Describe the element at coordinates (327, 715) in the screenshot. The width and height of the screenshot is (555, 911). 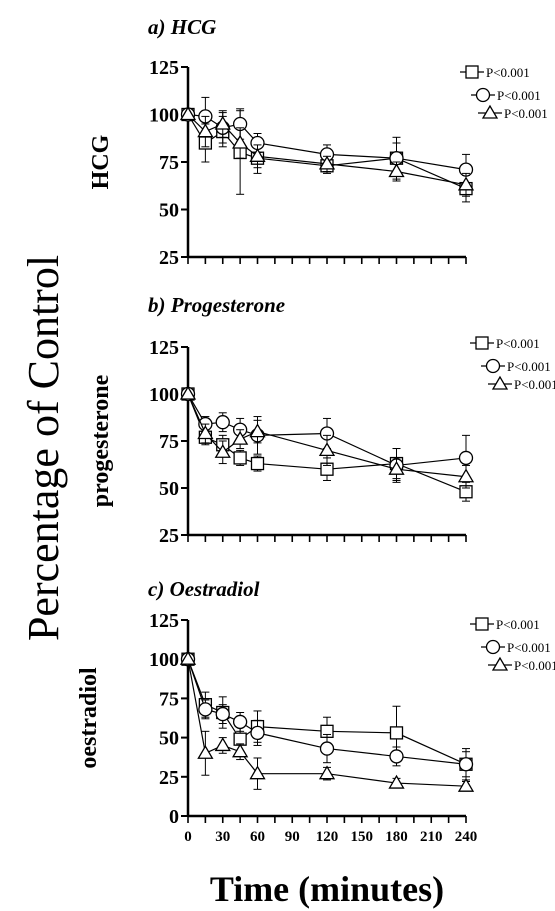
I see `series-circle` at that location.